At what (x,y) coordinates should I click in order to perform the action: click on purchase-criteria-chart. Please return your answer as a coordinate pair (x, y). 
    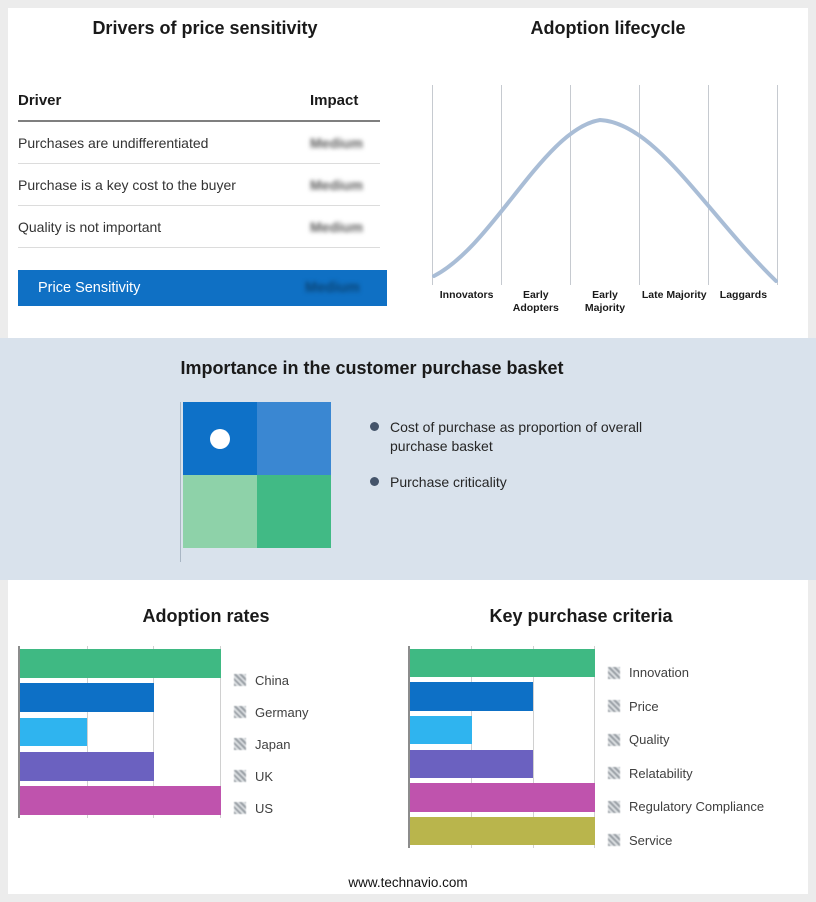
    Looking at the image, I should click on (501, 747).